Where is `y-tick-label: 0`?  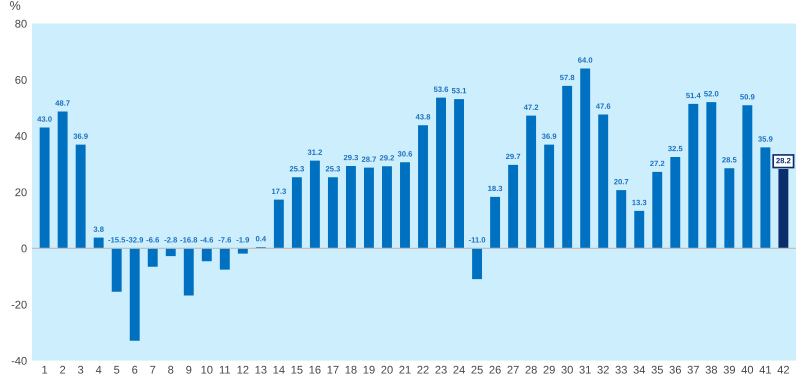
y-tick-label: 0 is located at coordinates (24, 248).